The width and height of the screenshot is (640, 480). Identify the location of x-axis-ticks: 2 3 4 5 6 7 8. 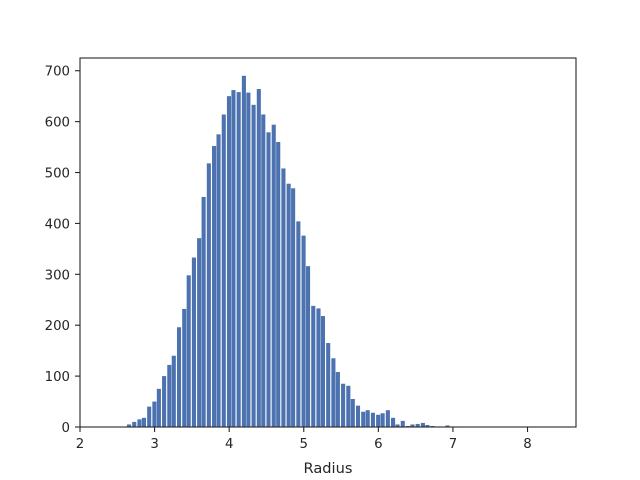
(304, 439).